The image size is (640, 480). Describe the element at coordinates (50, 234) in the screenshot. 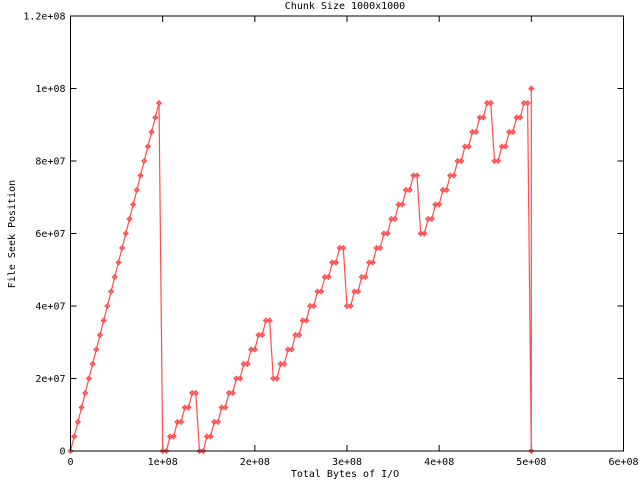

I see `y-tick-label: 6e+07` at that location.